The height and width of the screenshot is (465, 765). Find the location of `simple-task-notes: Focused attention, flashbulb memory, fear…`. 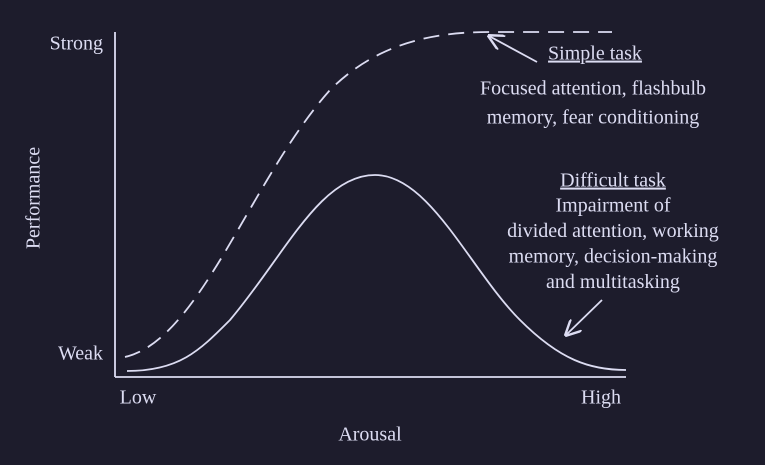

simple-task-notes: Focused attention, flashbulb memory, fear… is located at coordinates (593, 103).